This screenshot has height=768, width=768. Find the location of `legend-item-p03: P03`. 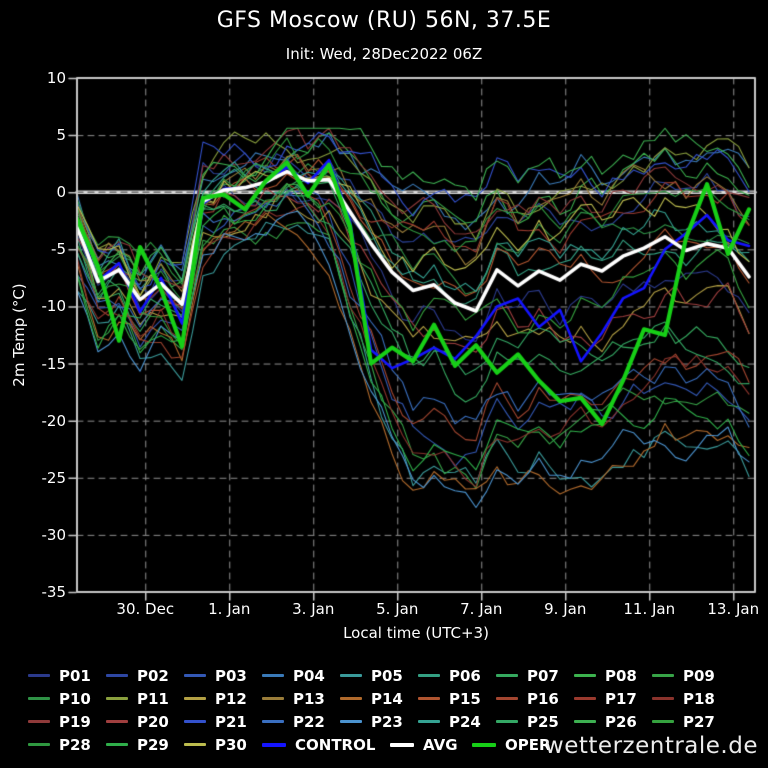

legend-item-p03: P03 is located at coordinates (223, 676).